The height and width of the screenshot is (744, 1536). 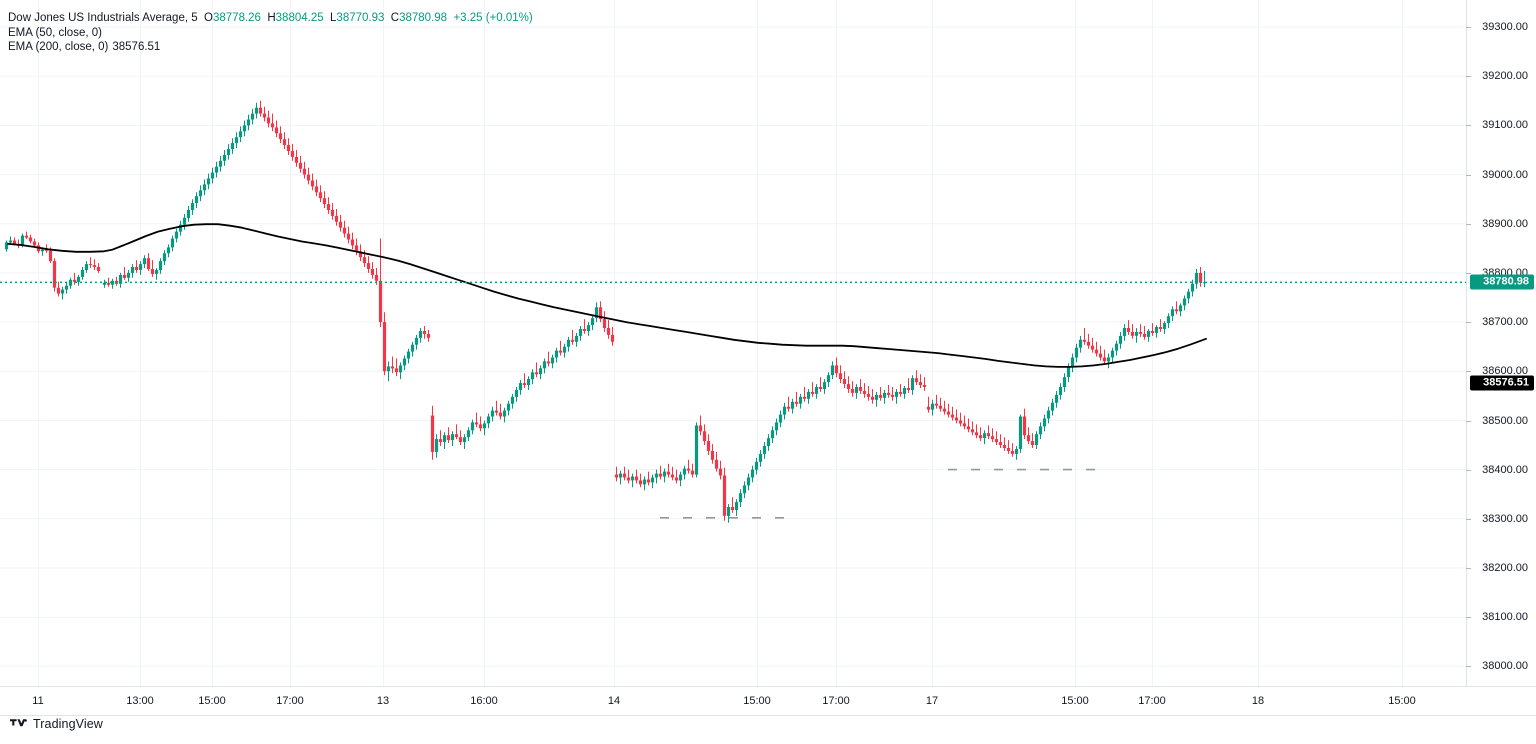 I want to click on time-tick-label: 16:00, so click(x=484, y=701).